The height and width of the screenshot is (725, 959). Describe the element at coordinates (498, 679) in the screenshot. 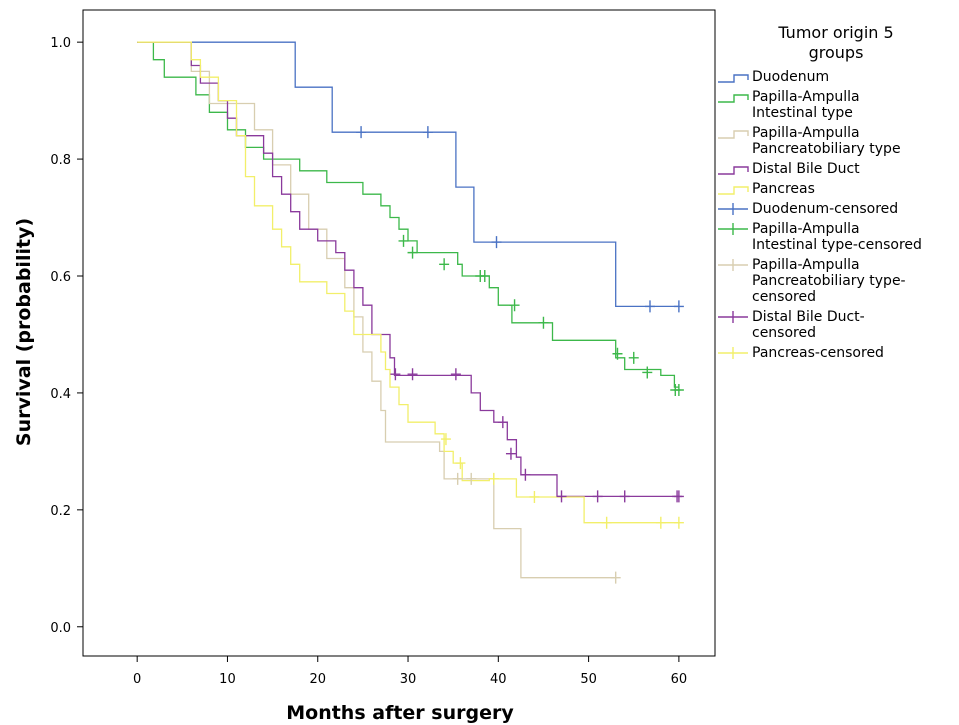

I see `x-tick-label: 40` at that location.